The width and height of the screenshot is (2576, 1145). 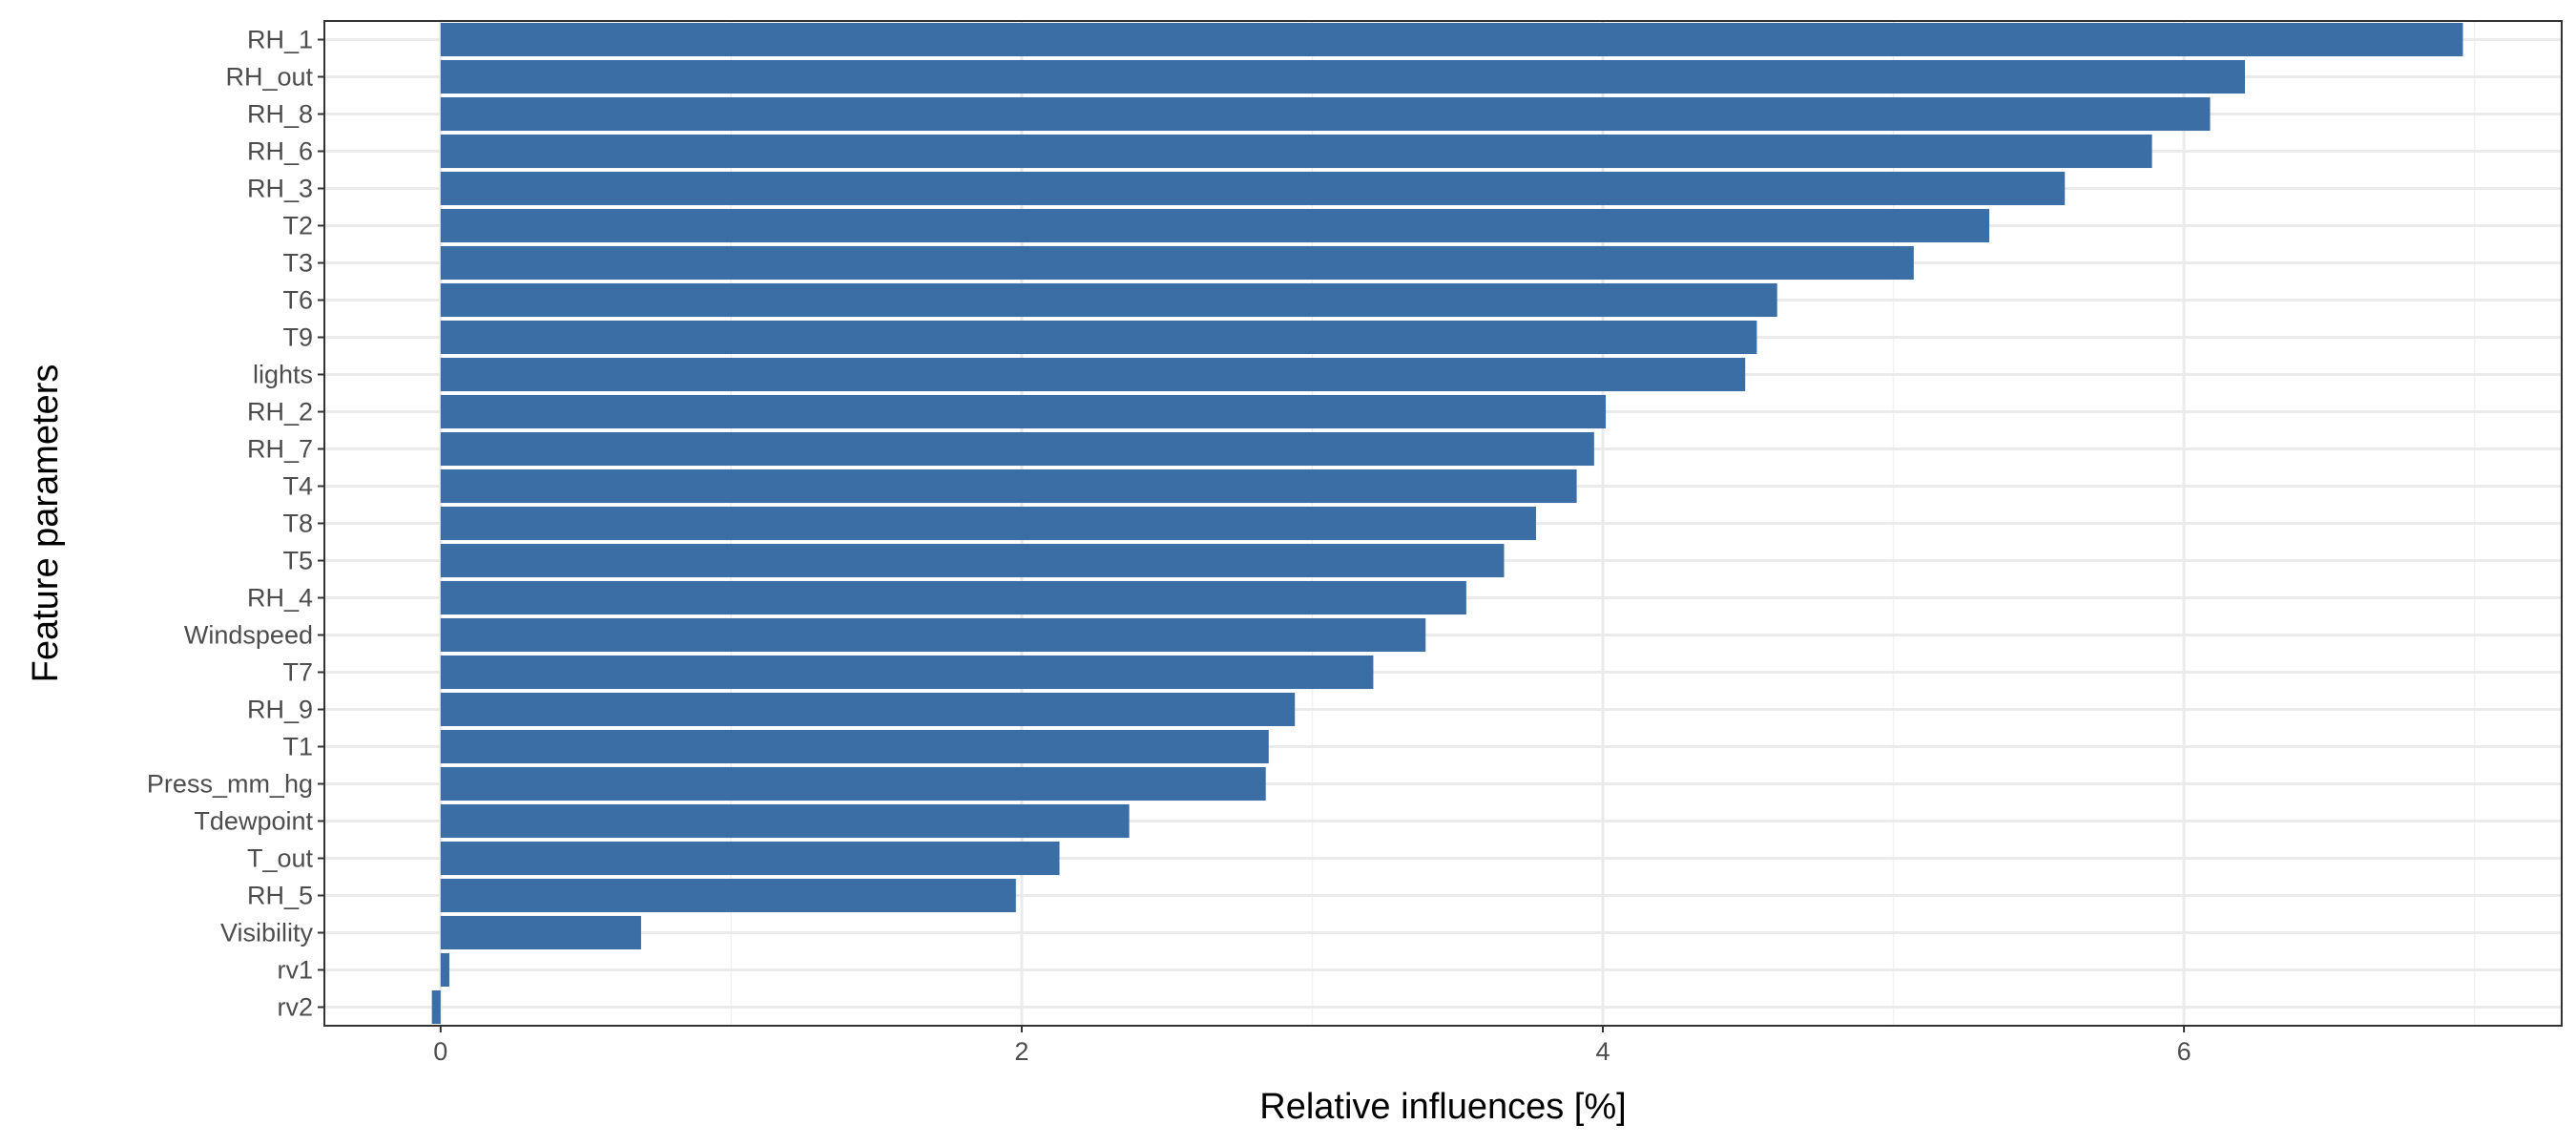 I want to click on y-tick-label: RH_5, so click(x=280, y=896).